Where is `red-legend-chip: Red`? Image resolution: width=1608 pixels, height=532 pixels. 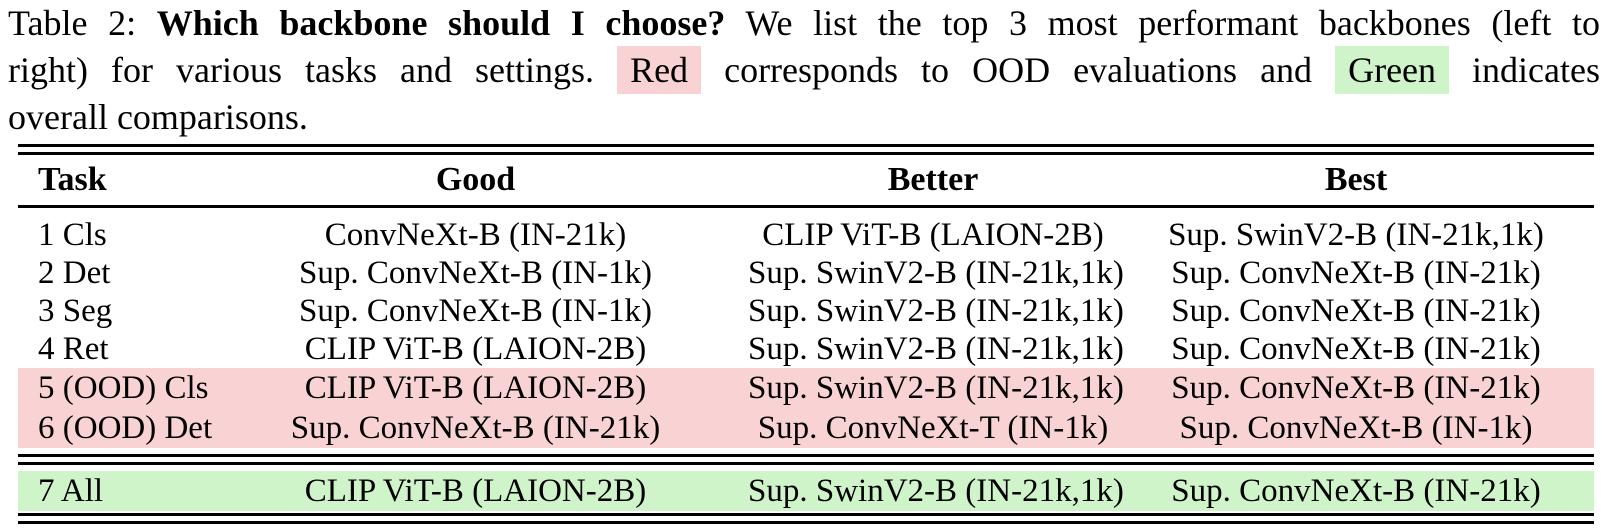
red-legend-chip: Red is located at coordinates (659, 70).